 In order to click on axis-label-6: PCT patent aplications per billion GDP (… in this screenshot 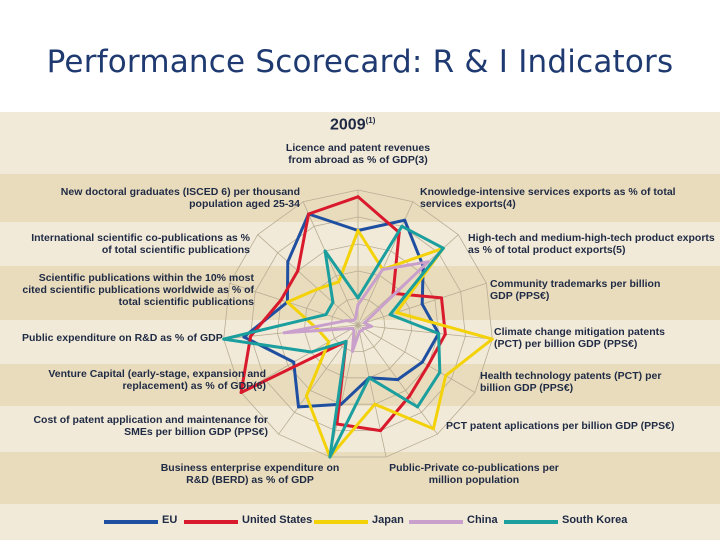, I will do `click(560, 426)`.